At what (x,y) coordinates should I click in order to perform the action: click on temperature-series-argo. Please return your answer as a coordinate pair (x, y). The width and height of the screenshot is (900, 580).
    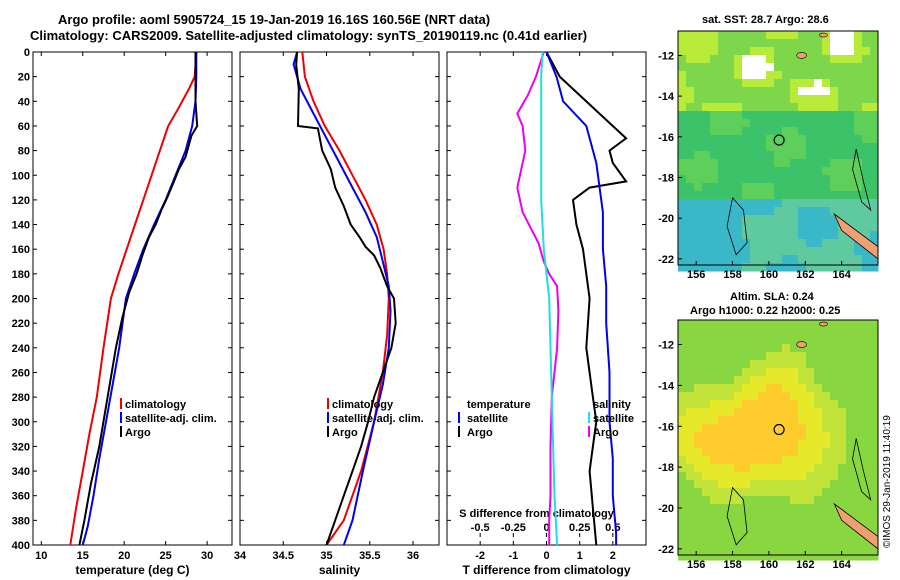
    Looking at the image, I should click on (138, 299).